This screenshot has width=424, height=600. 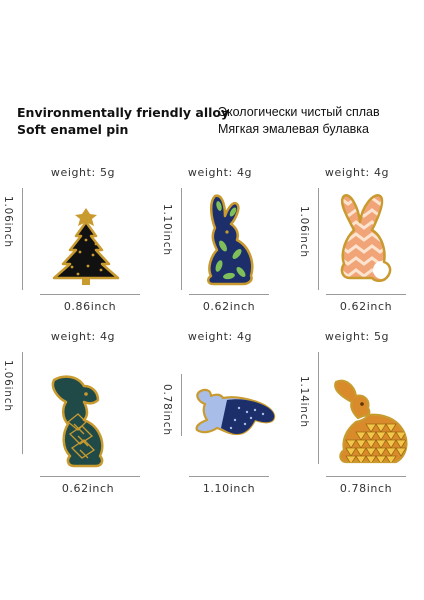 What do you see at coordinates (304, 402) in the screenshot?
I see `pin-height-label: 1.14inch` at bounding box center [304, 402].